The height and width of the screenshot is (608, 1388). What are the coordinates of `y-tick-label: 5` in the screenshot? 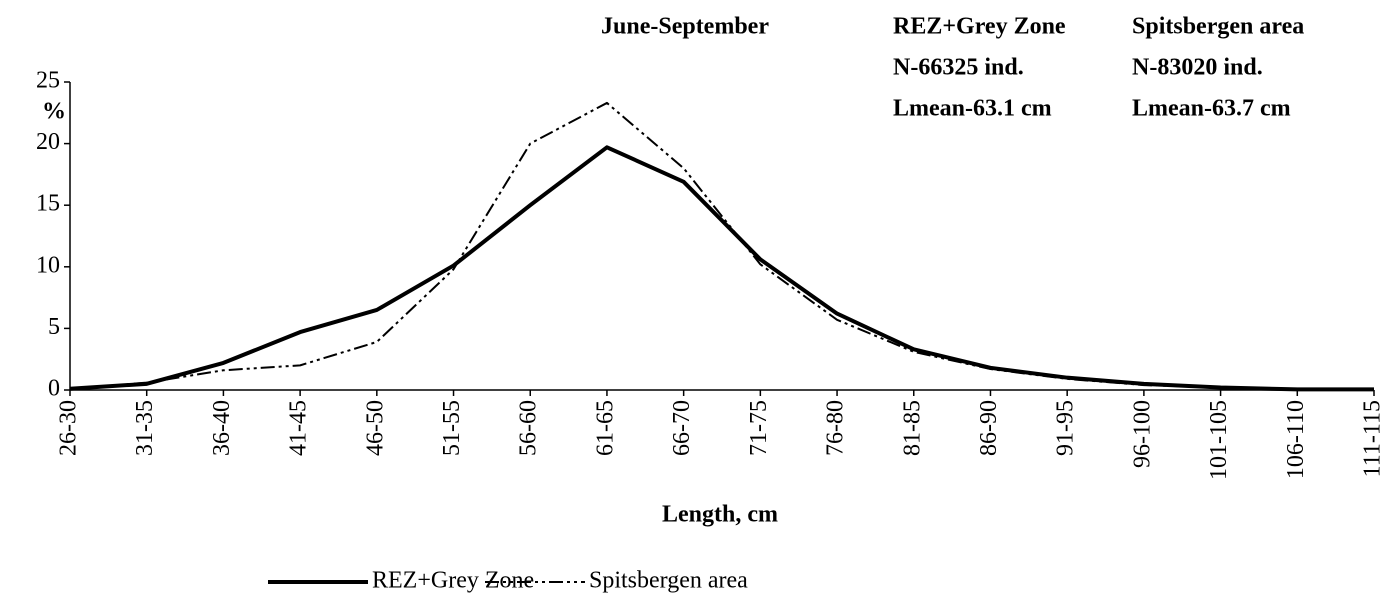 It's located at (54, 327).